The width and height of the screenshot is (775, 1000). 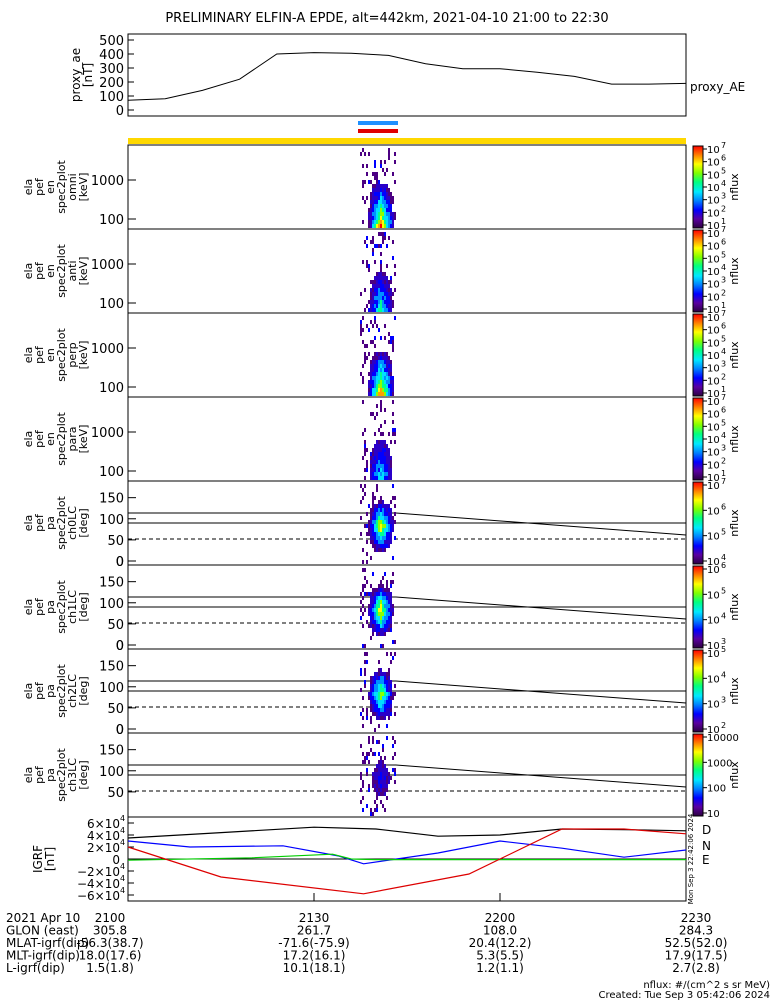 I want to click on colorbar, so click(x=698, y=271).